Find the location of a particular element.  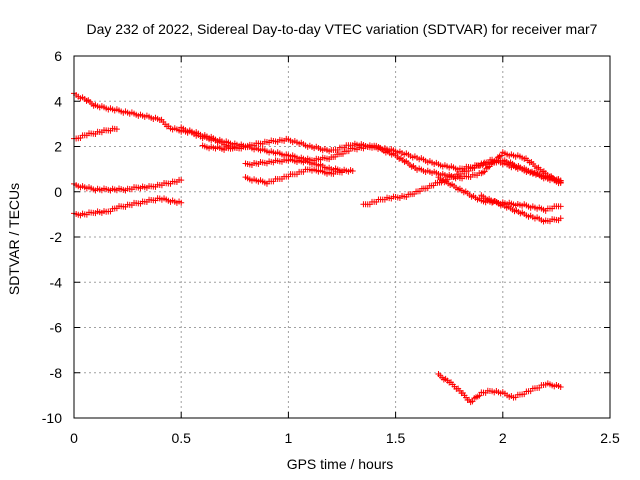

y-tick-label: 6 is located at coordinates (58, 56).